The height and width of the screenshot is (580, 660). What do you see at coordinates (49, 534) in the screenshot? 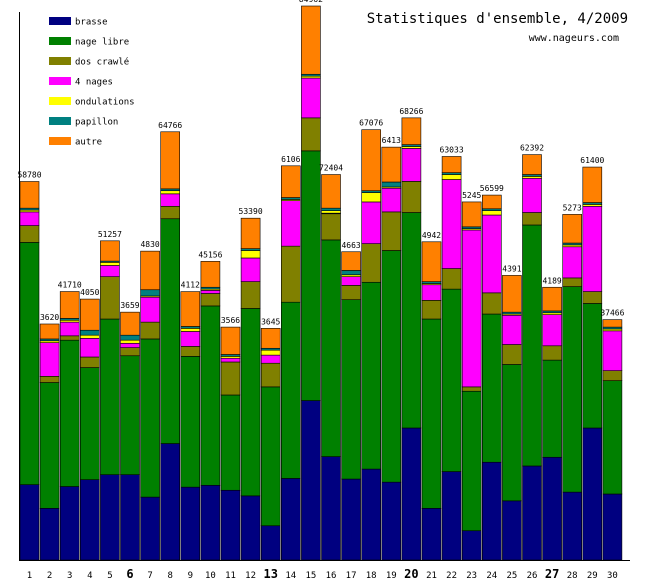
I see `bar-segment-2-brasse` at bounding box center [49, 534].